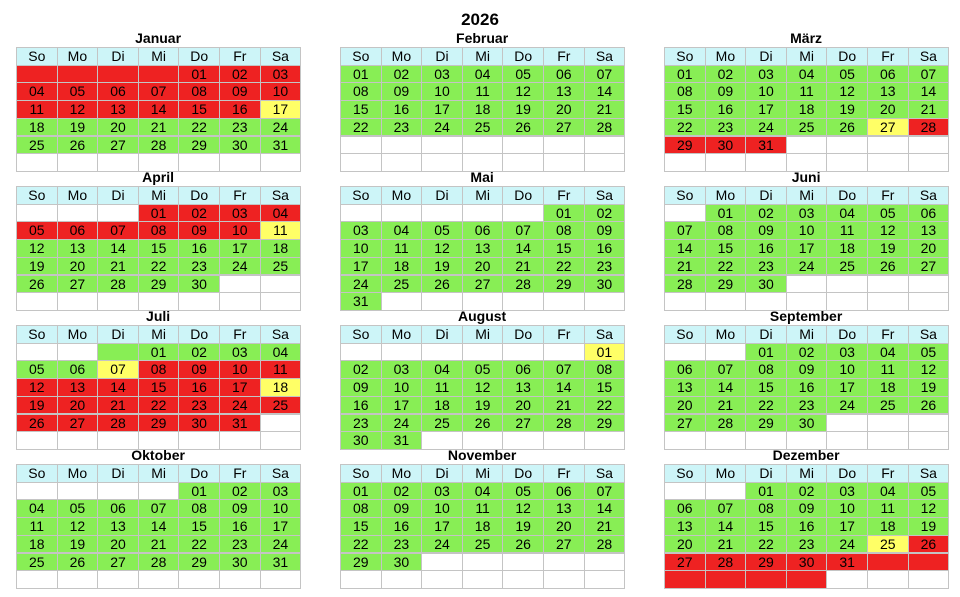 Image resolution: width=960 pixels, height=597 pixels. I want to click on day-cell: 21, so click(118, 266).